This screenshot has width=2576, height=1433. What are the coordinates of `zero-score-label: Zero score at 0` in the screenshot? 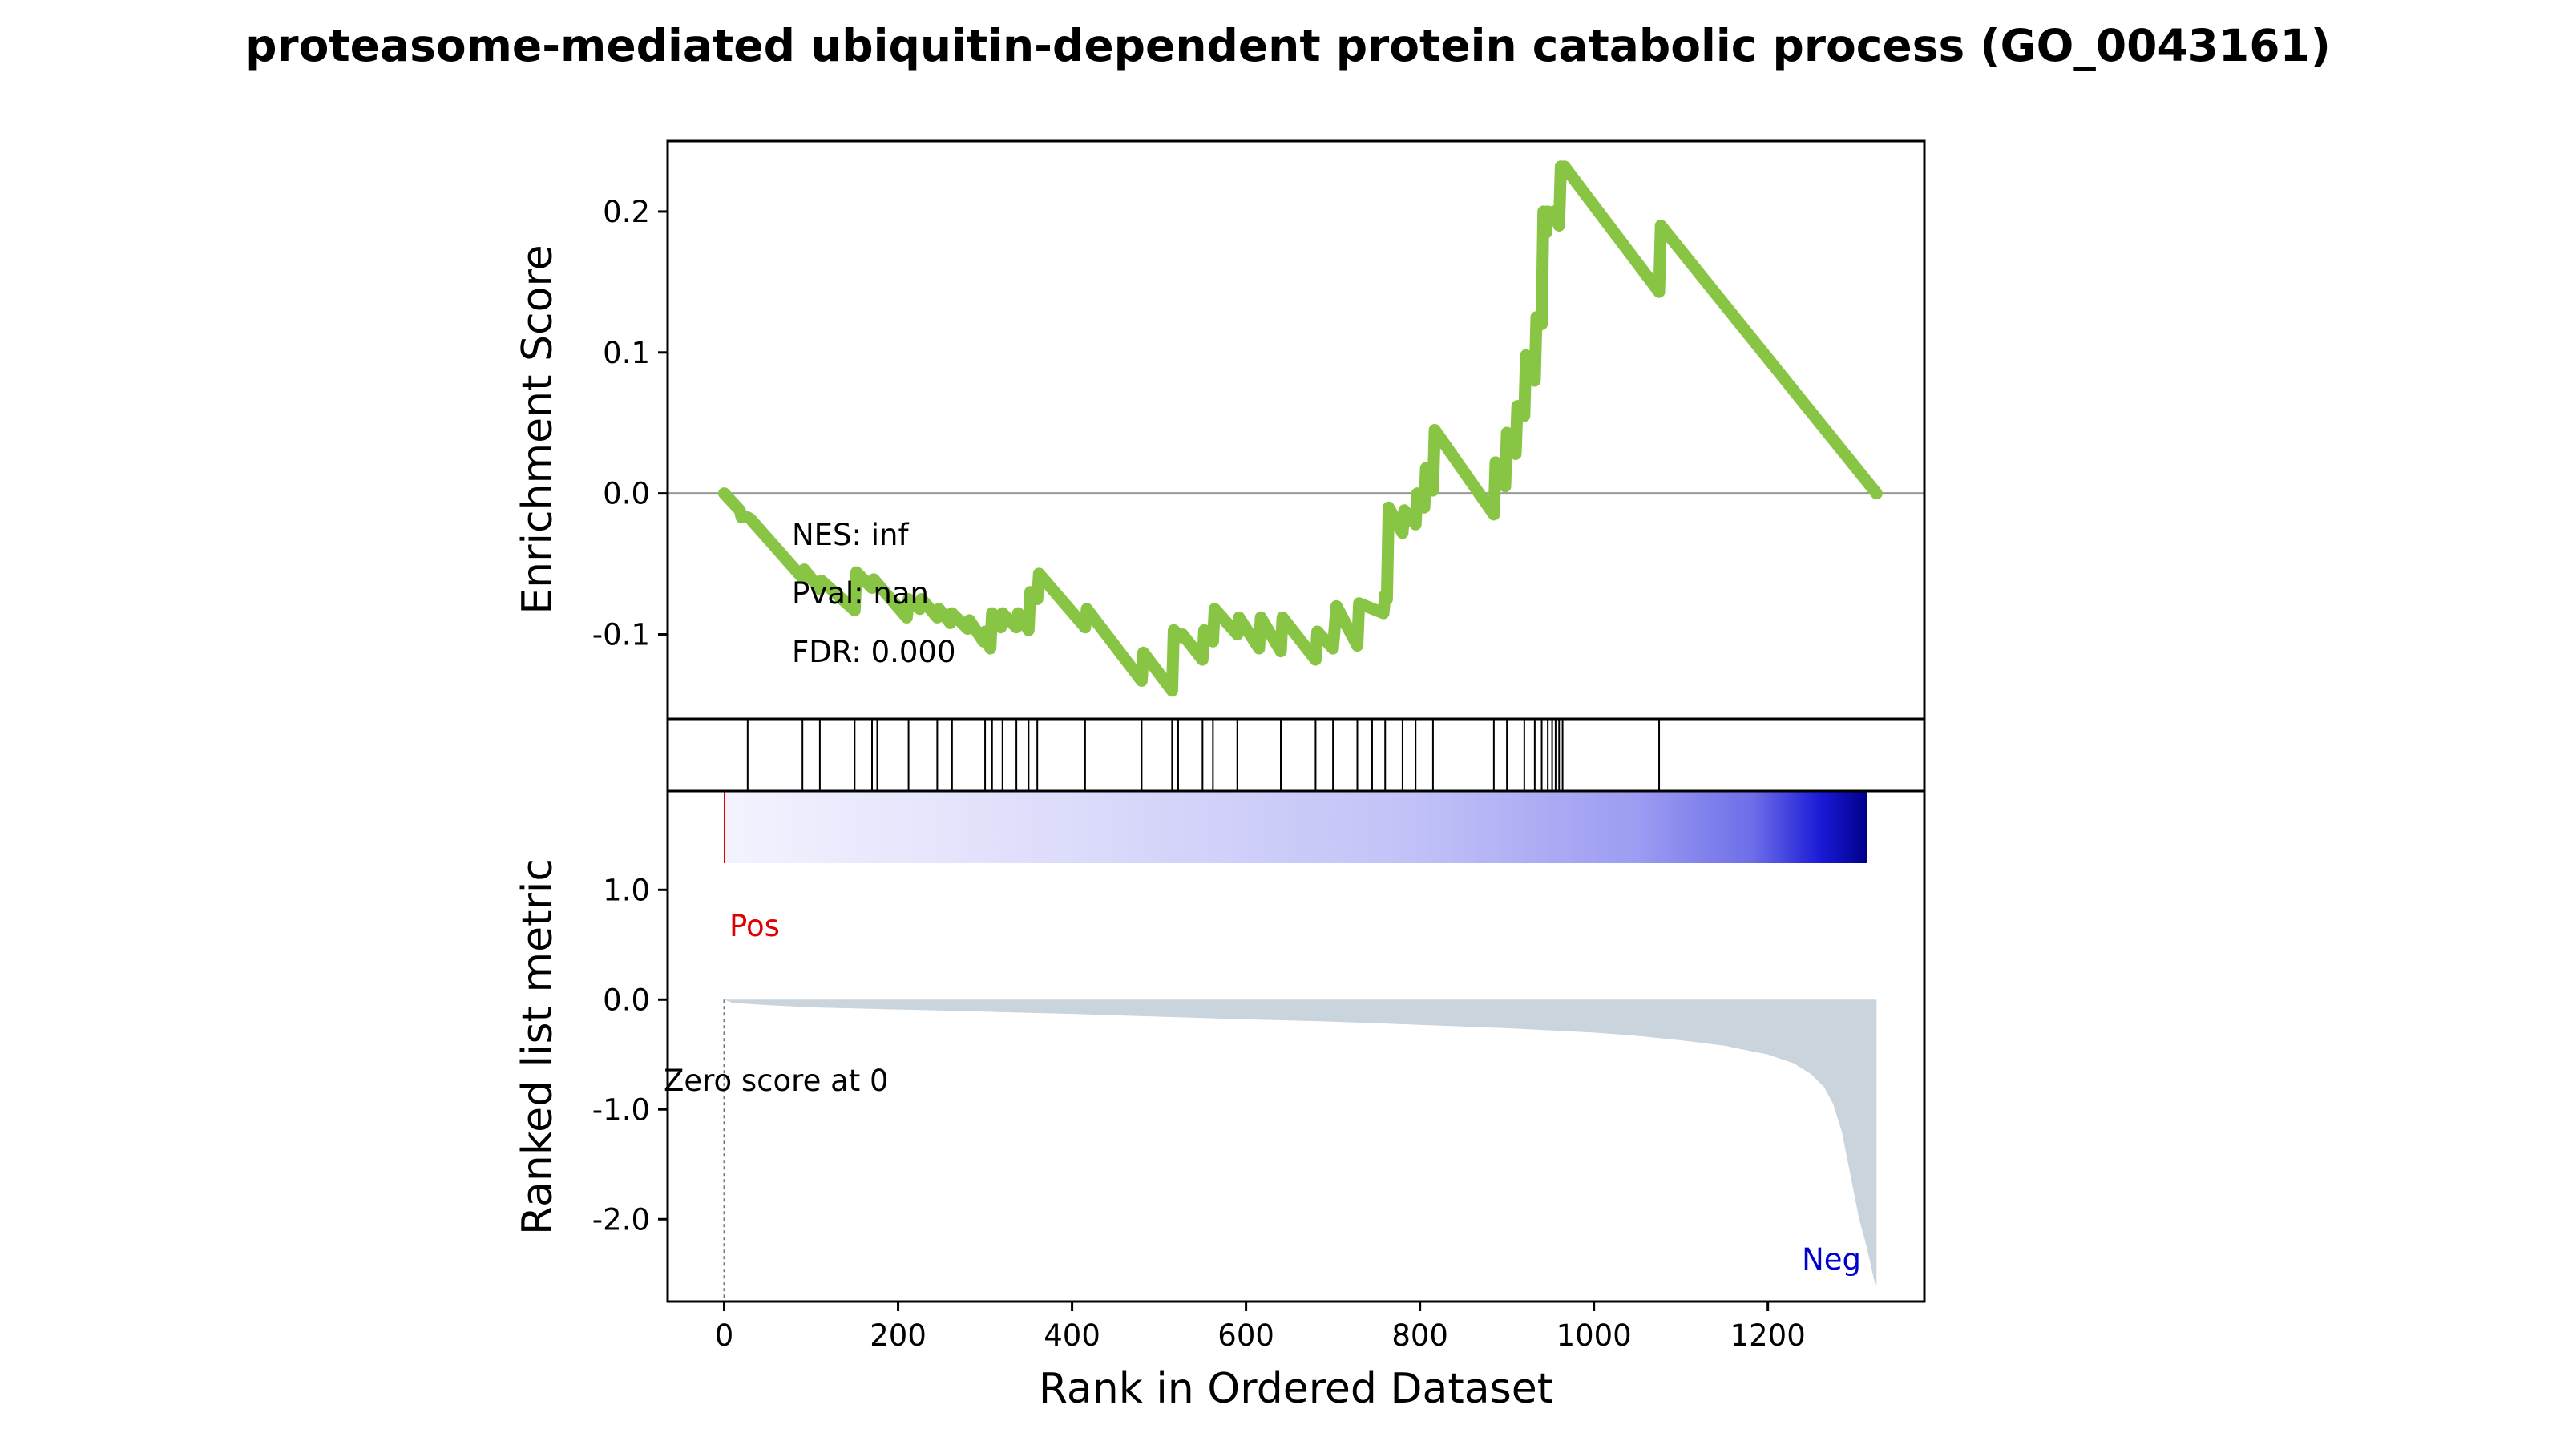 It's located at (776, 1081).